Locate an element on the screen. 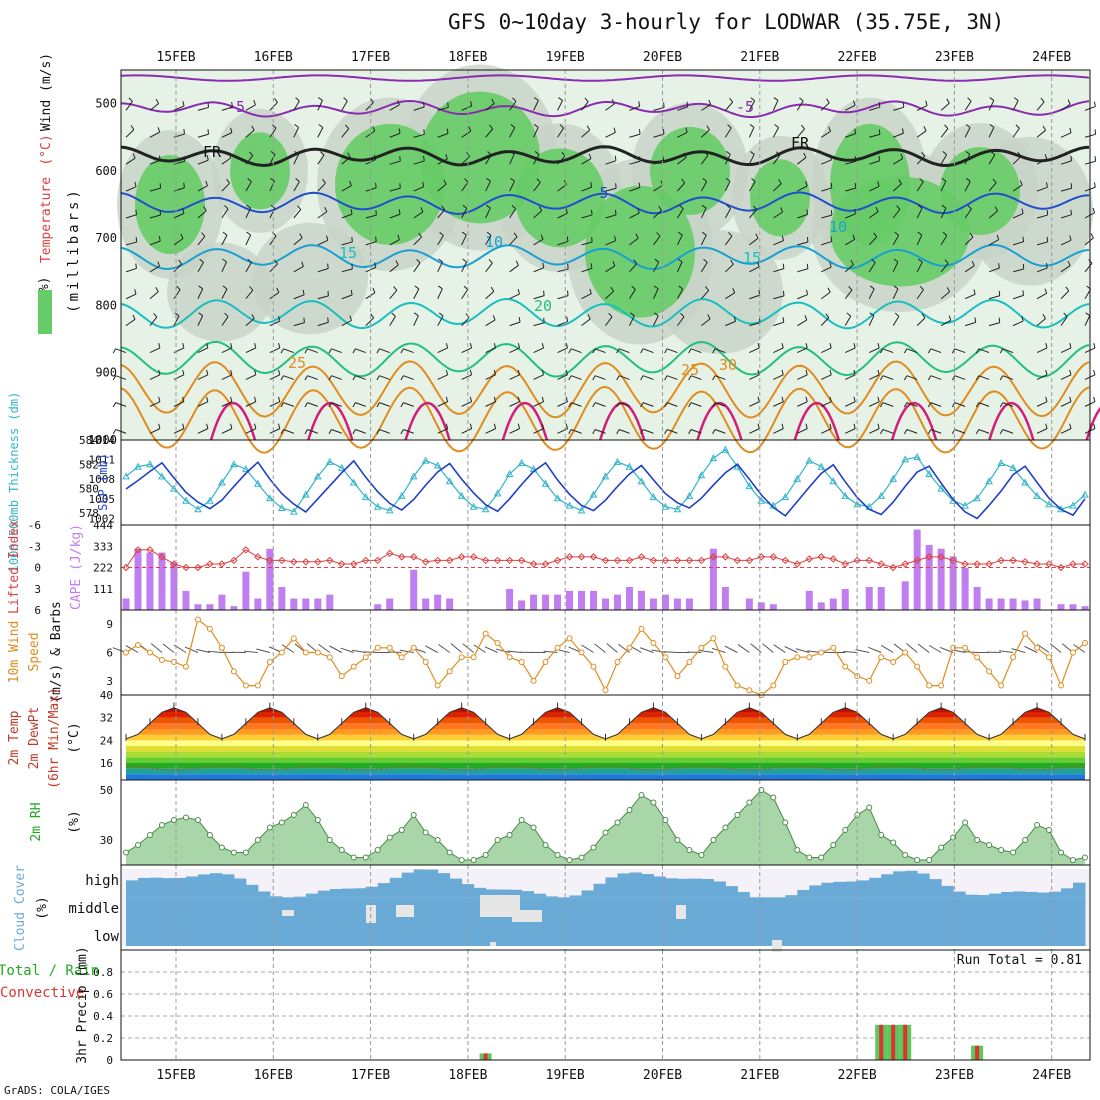 This screenshot has width=1100, height=1100. date-label-bottom: 21FEB is located at coordinates (759, 1075).